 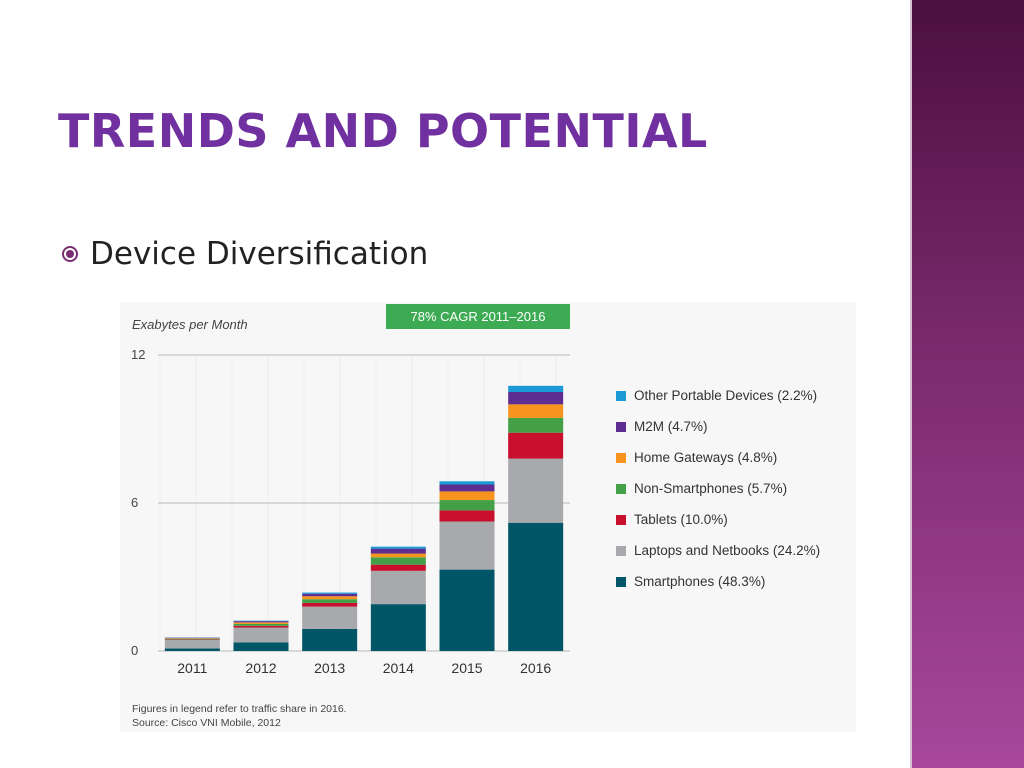 What do you see at coordinates (70, 254) in the screenshot?
I see `radio-bullet-icon` at bounding box center [70, 254].